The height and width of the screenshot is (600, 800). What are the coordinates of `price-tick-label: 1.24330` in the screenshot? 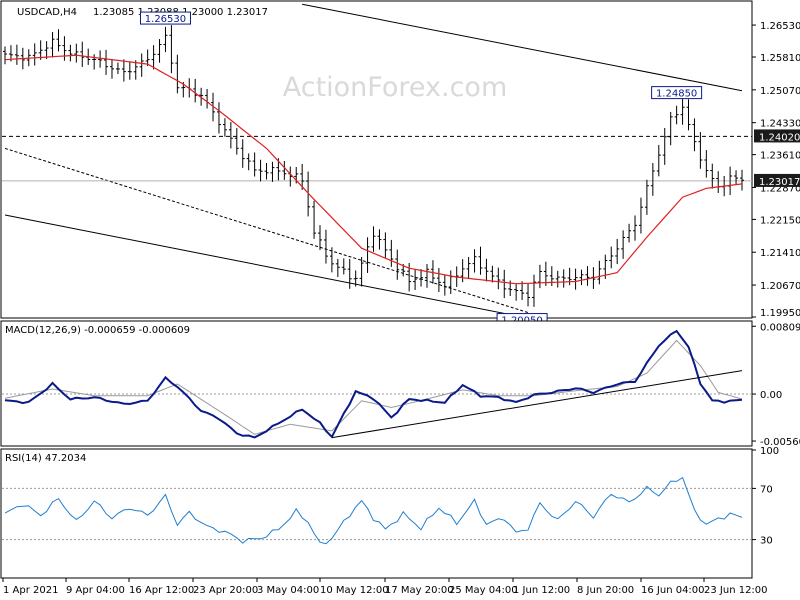 It's located at (780, 124).